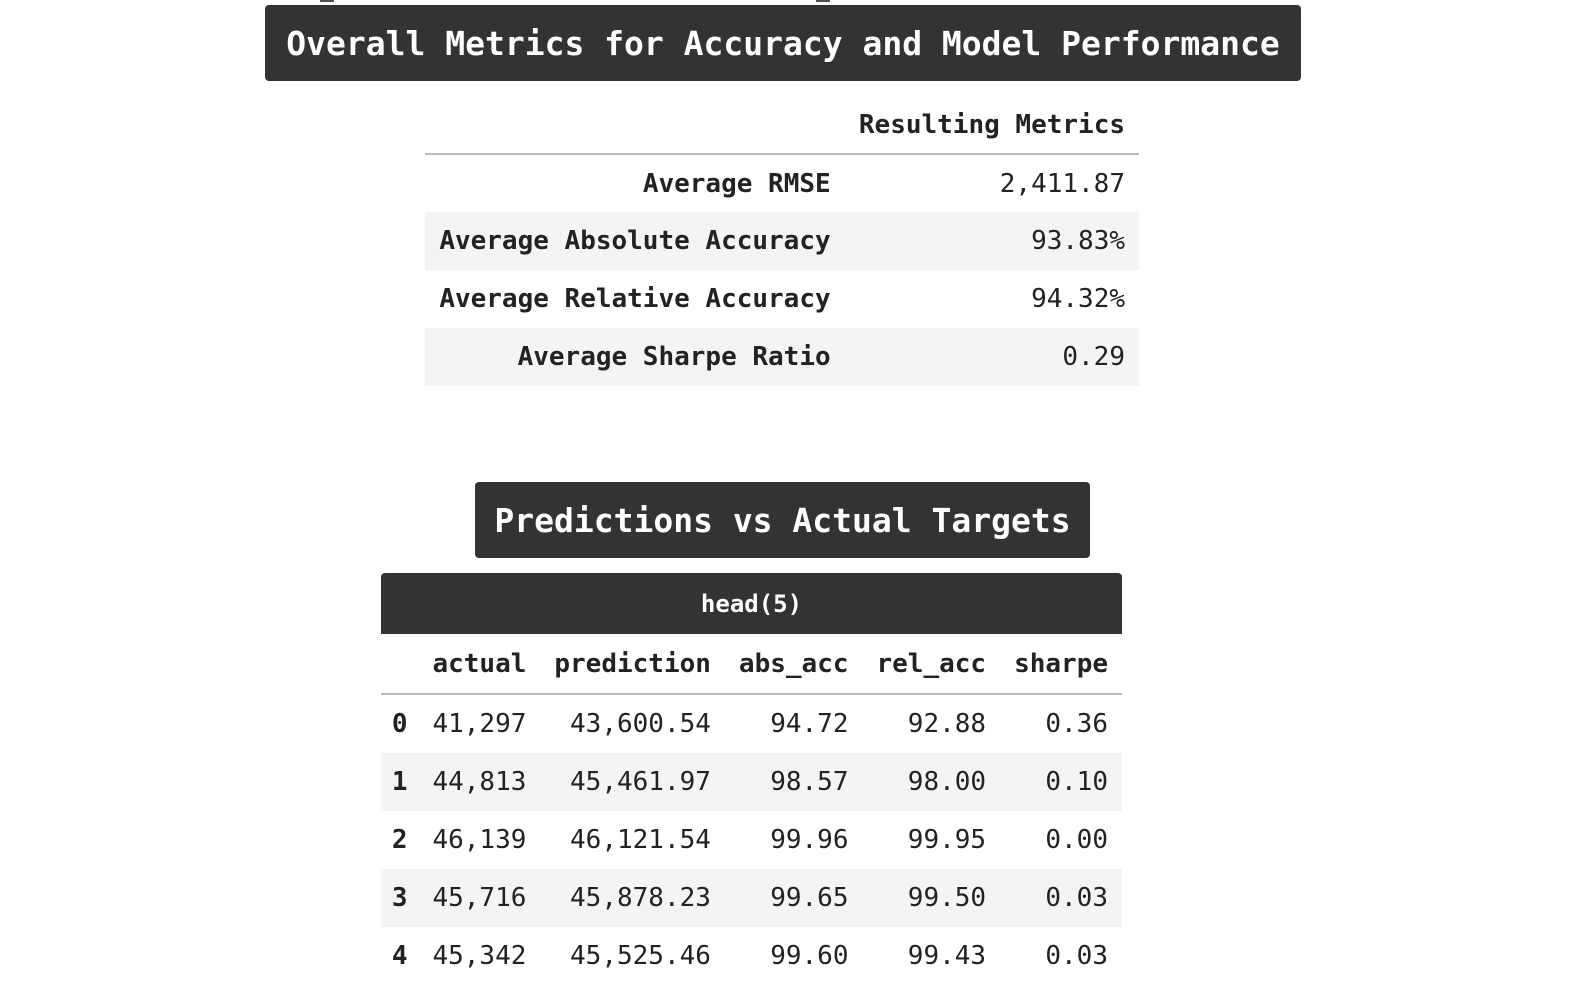  Describe the element at coordinates (479, 664) in the screenshot. I see `column-header-actual: actual` at that location.